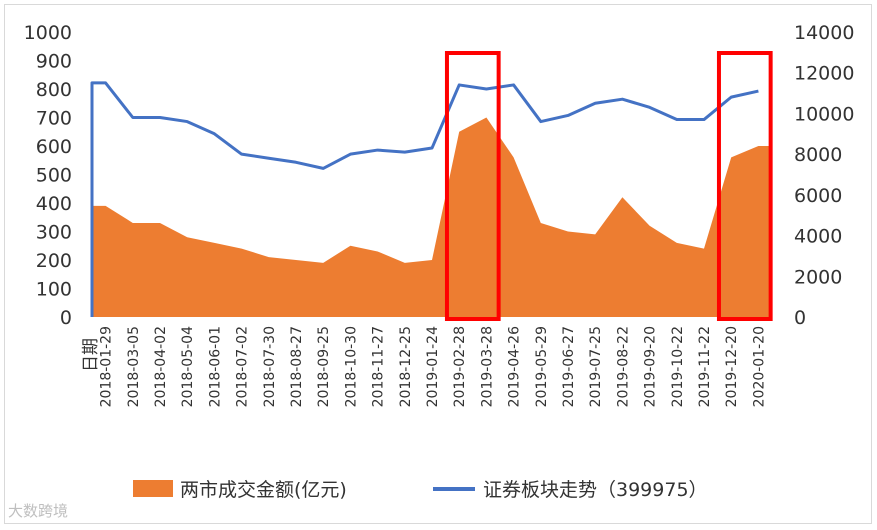  I want to click on legend-label-volume: 两市成交金额(亿元), so click(263, 490).